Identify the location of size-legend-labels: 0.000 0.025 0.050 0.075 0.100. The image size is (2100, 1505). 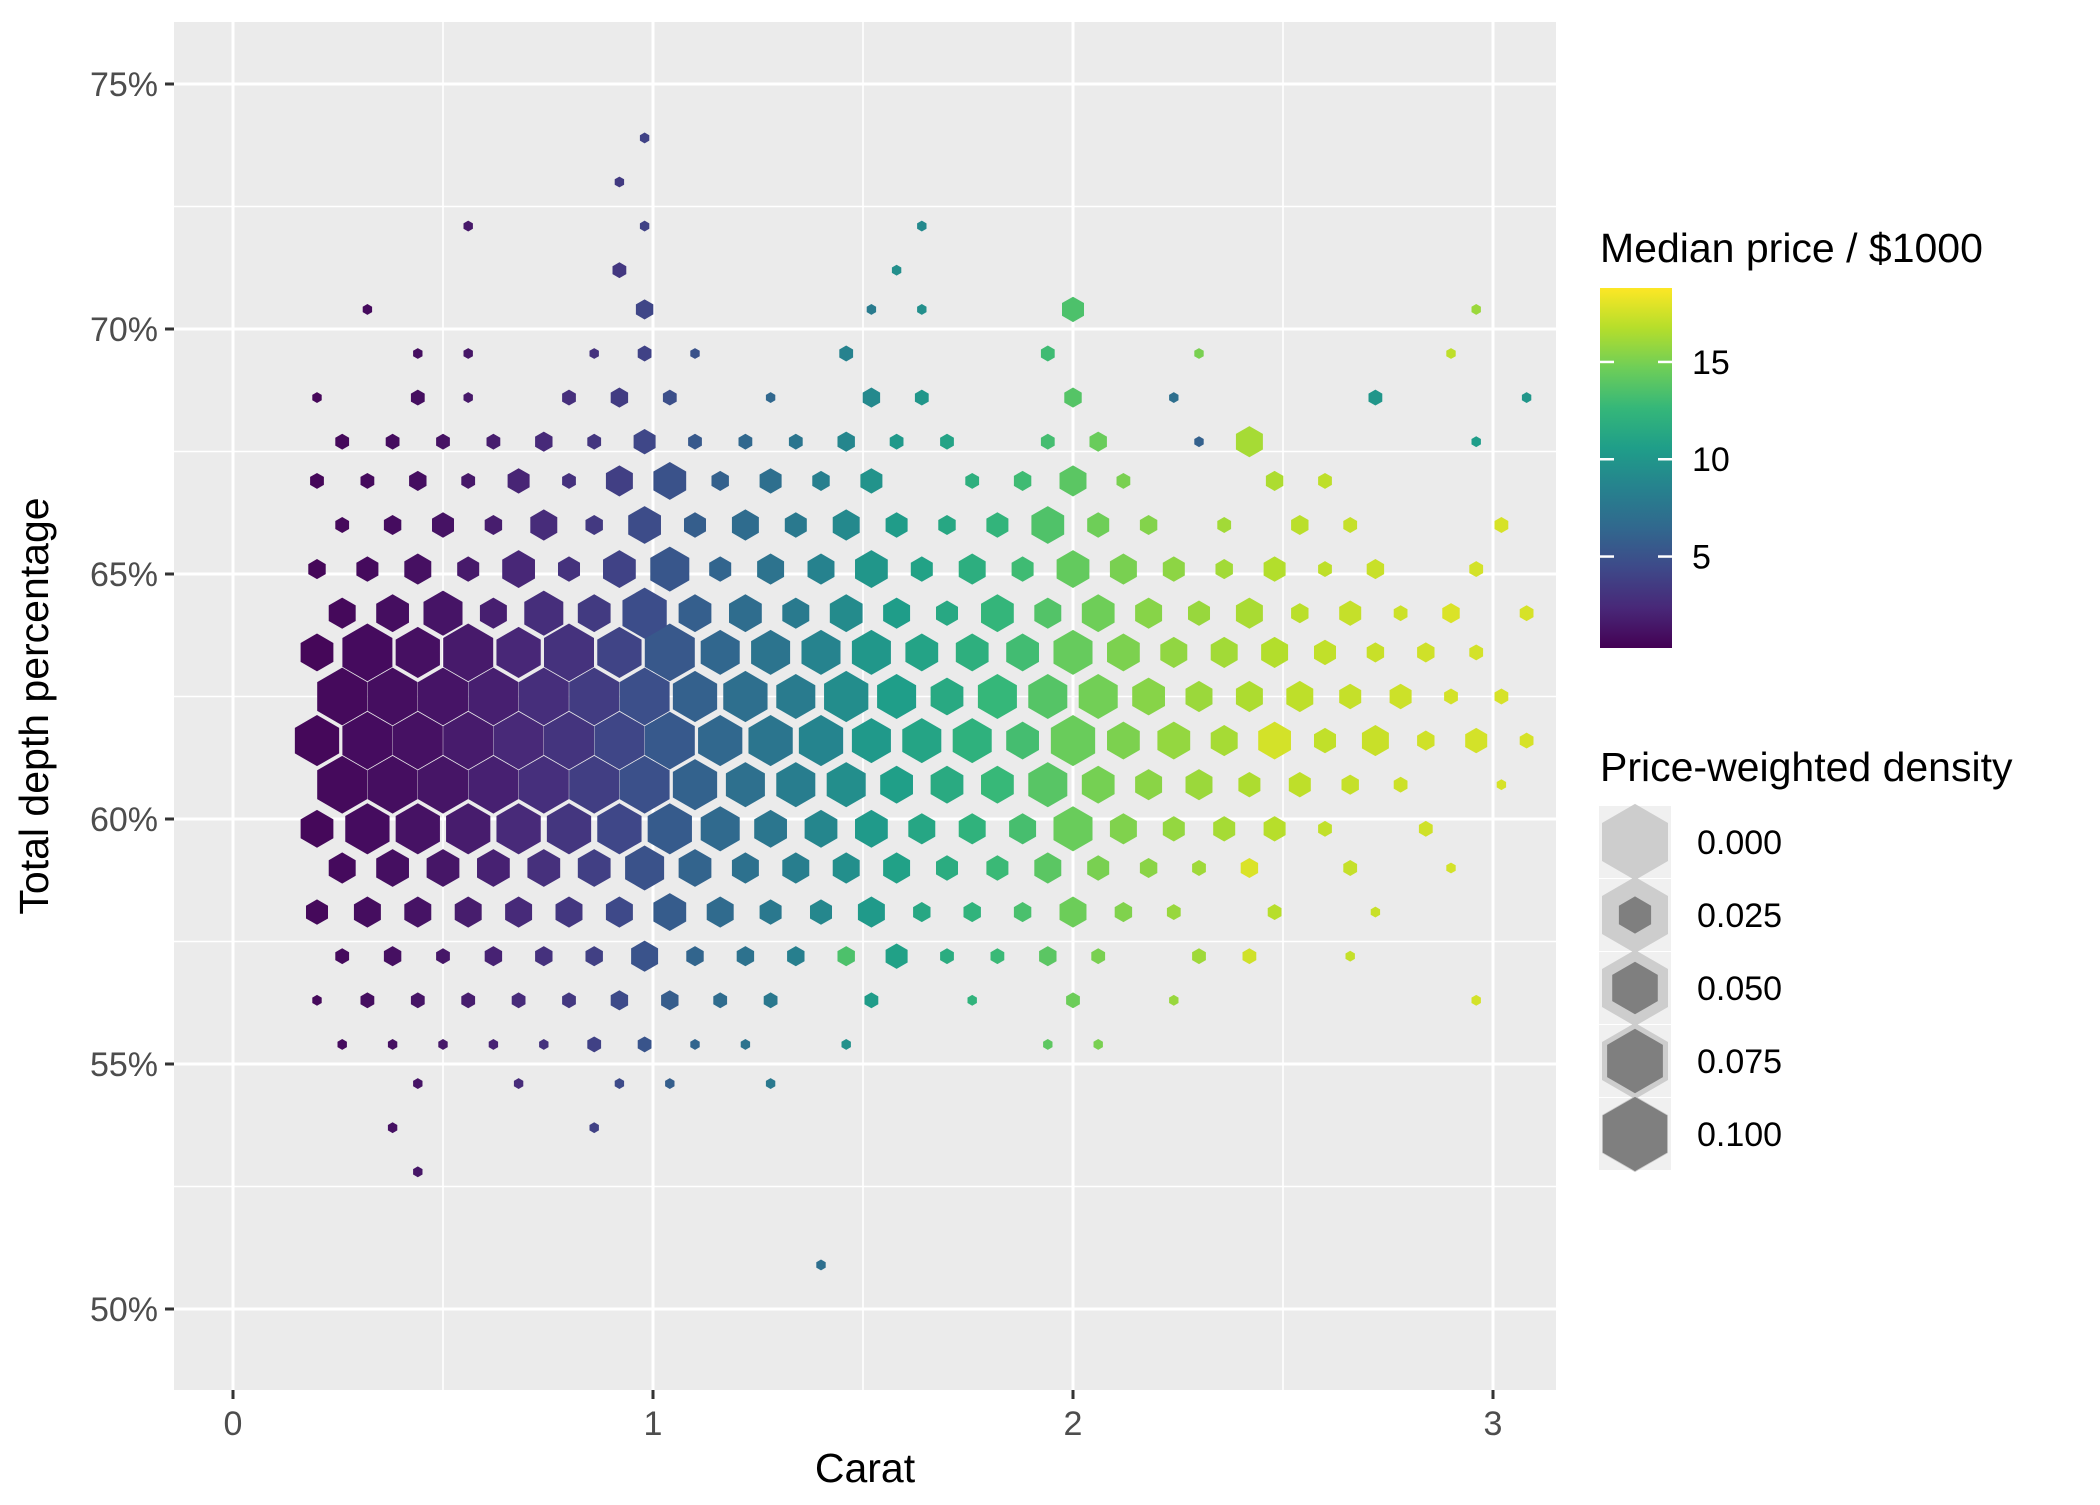
(1739, 989).